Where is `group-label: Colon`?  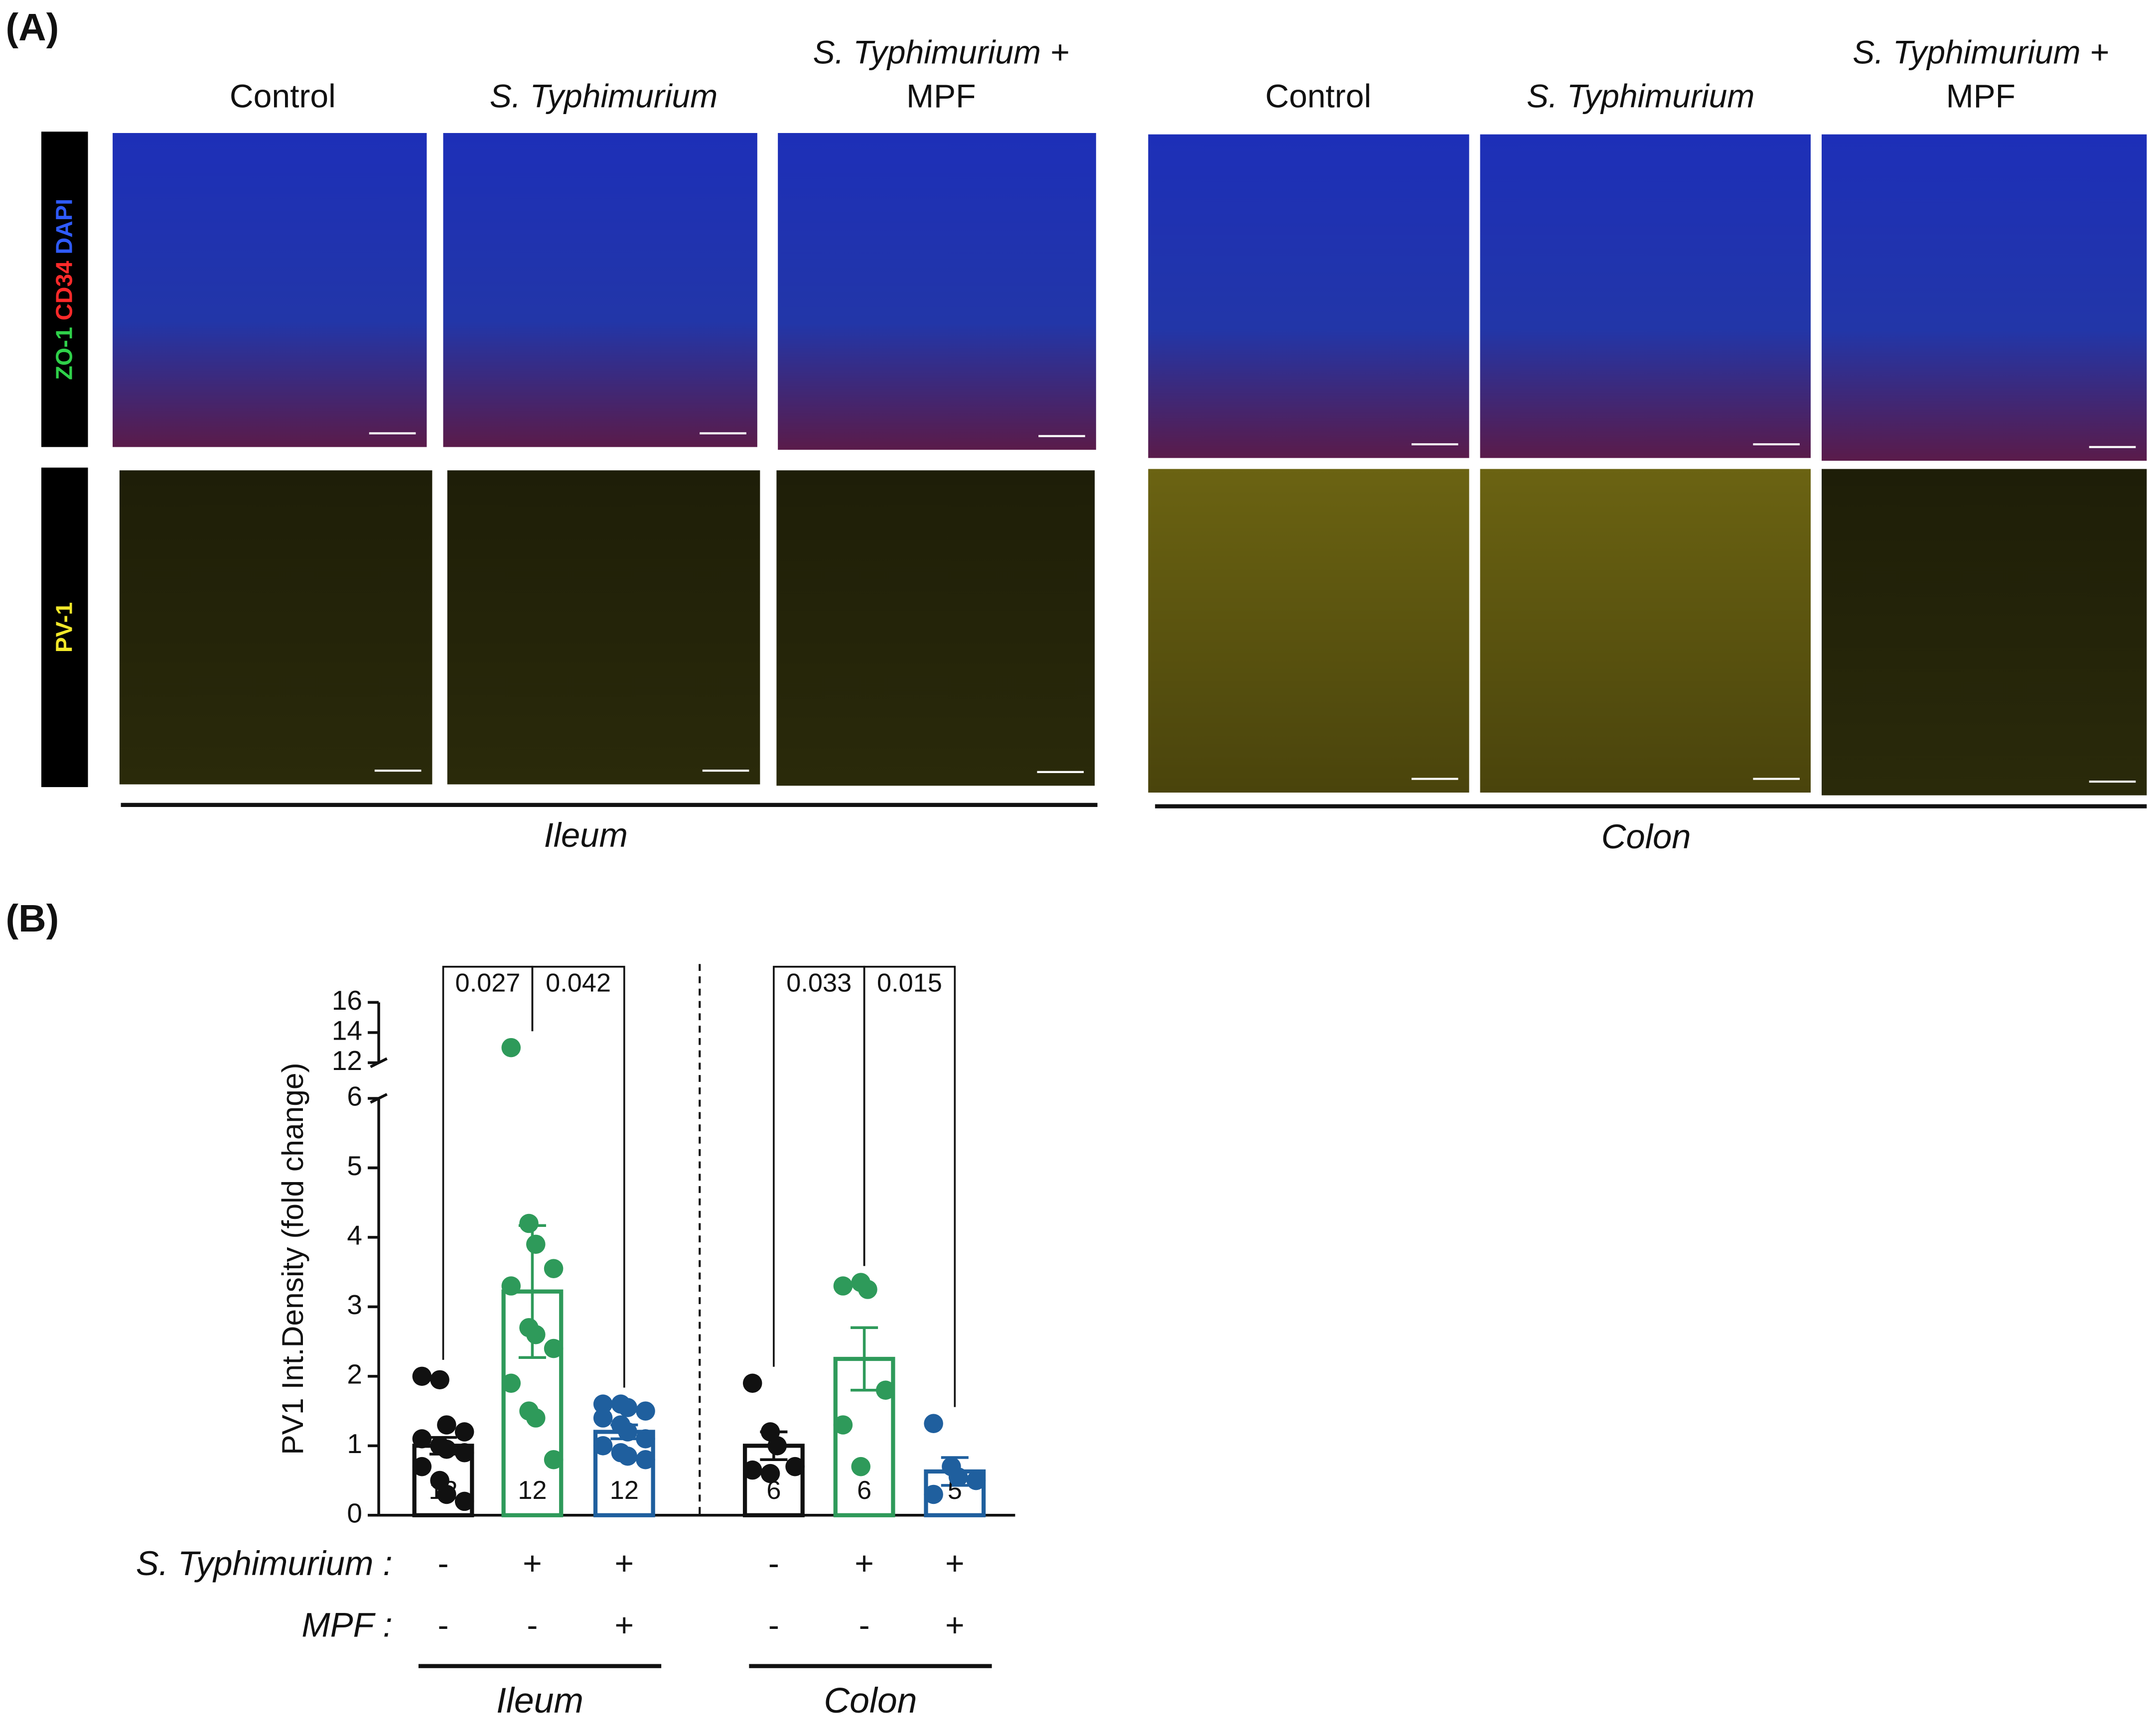
group-label: Colon is located at coordinates (870, 1701).